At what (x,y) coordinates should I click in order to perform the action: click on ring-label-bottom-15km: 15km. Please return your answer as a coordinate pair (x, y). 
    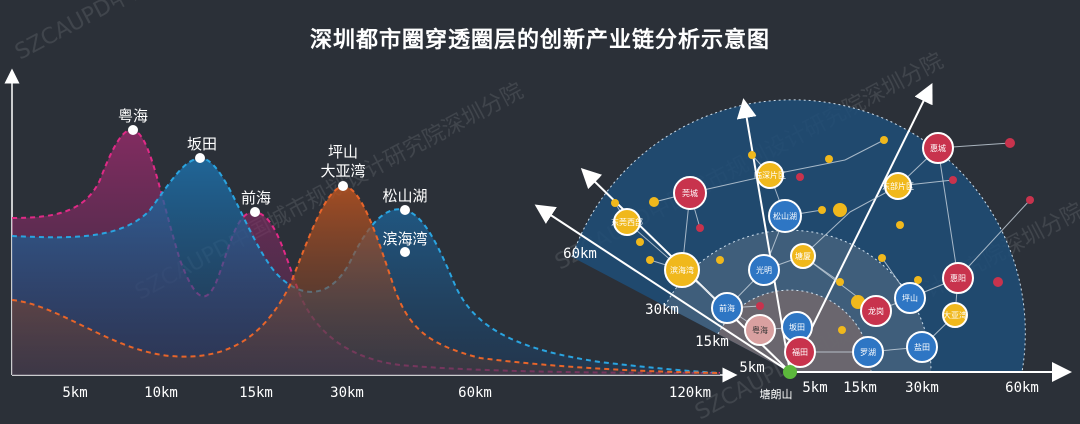
    Looking at the image, I should click on (860, 388).